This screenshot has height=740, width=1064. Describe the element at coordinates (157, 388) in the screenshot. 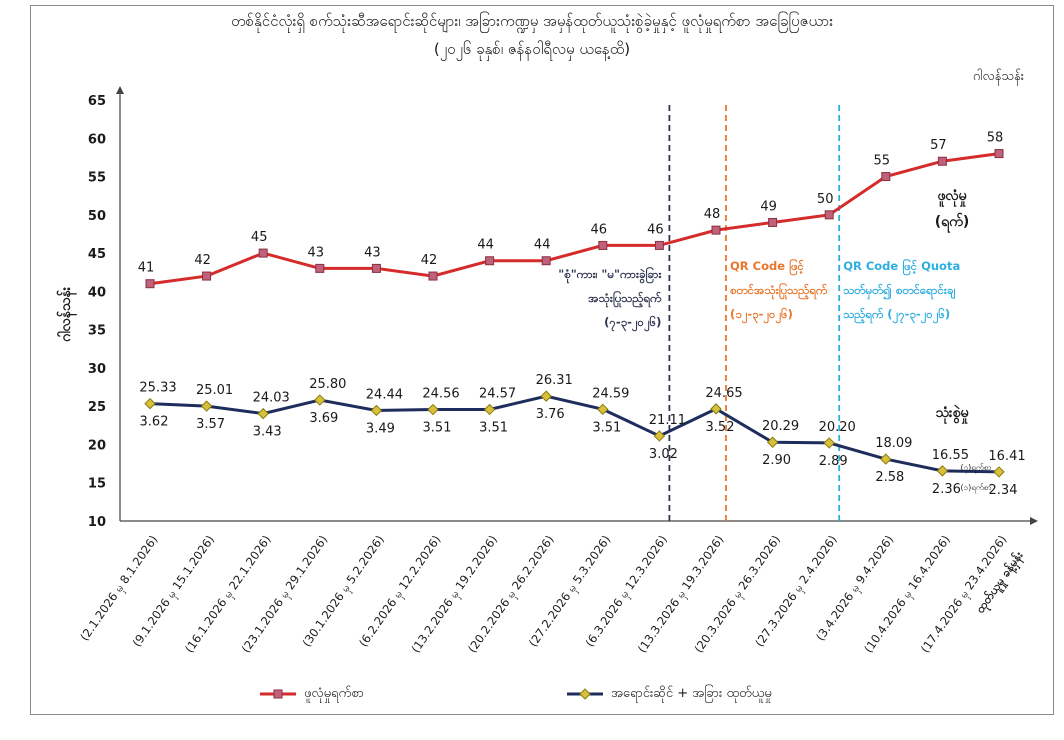

I see `consumption-data-label: 25.33` at that location.